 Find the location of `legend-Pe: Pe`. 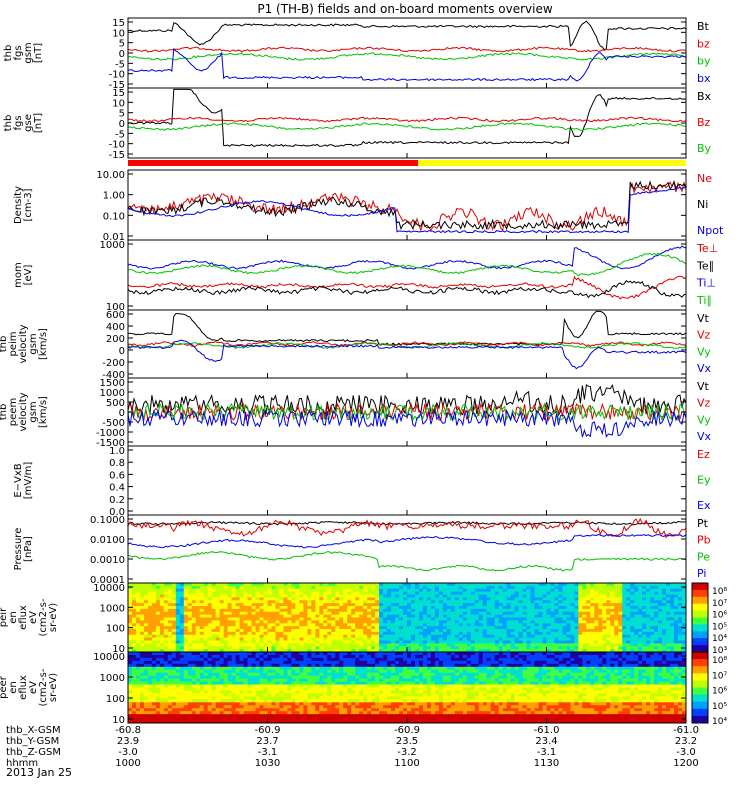

legend-Pe: Pe is located at coordinates (703, 556).